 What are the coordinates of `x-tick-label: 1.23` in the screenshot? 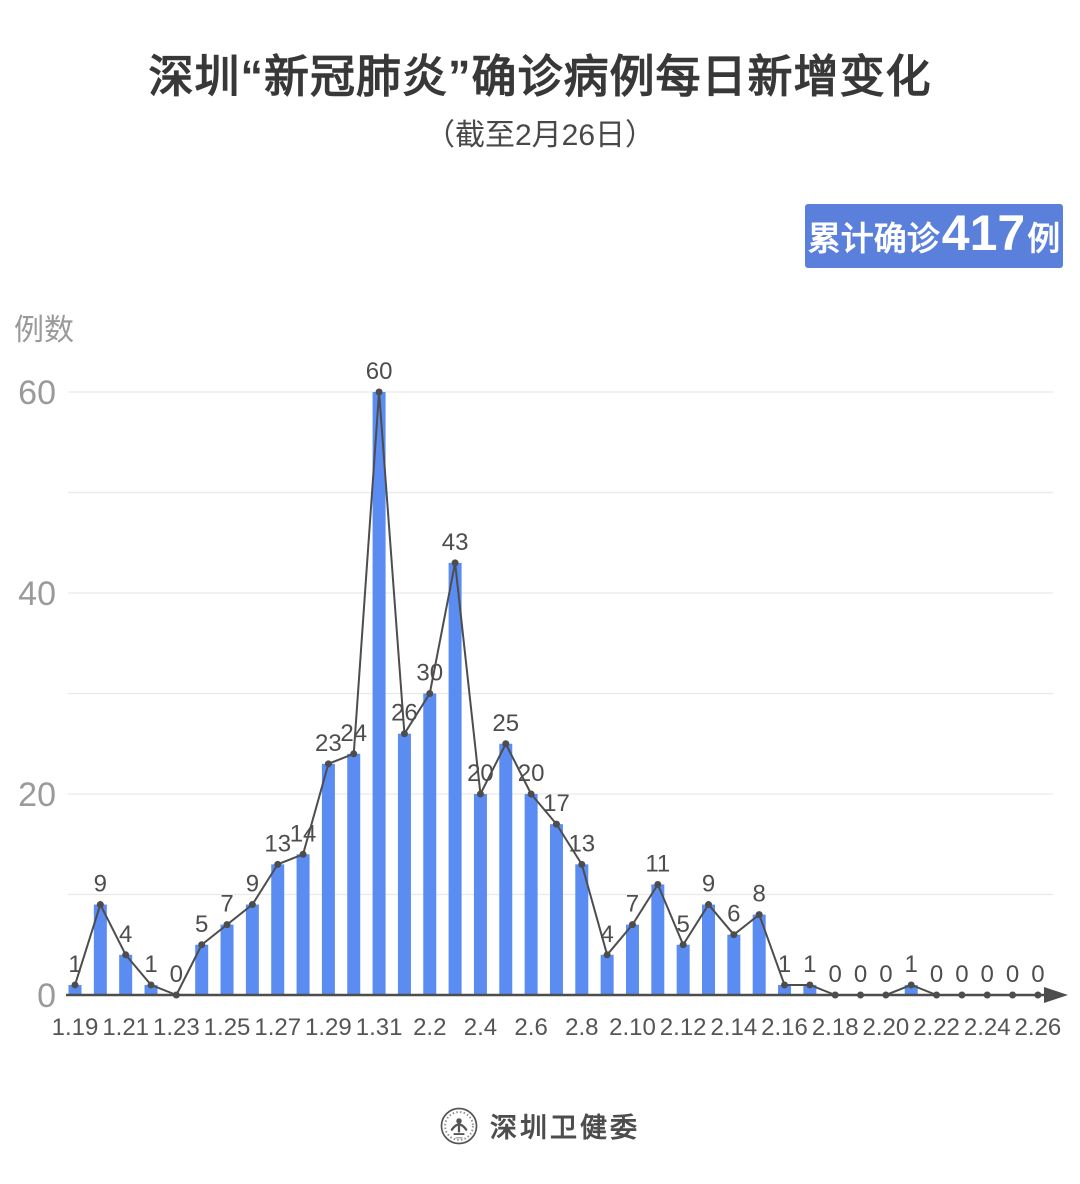 It's located at (176, 1027).